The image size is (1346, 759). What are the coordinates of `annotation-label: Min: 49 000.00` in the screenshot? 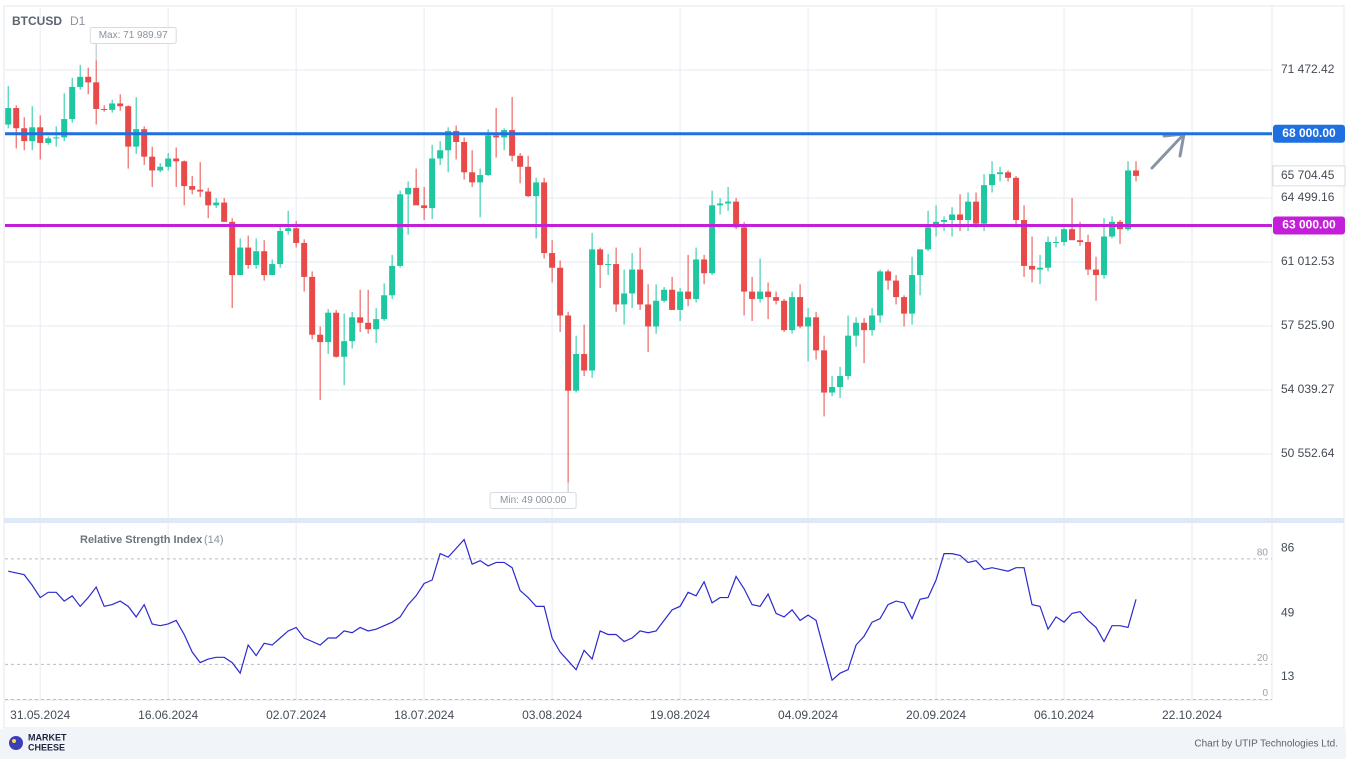 It's located at (533, 500).